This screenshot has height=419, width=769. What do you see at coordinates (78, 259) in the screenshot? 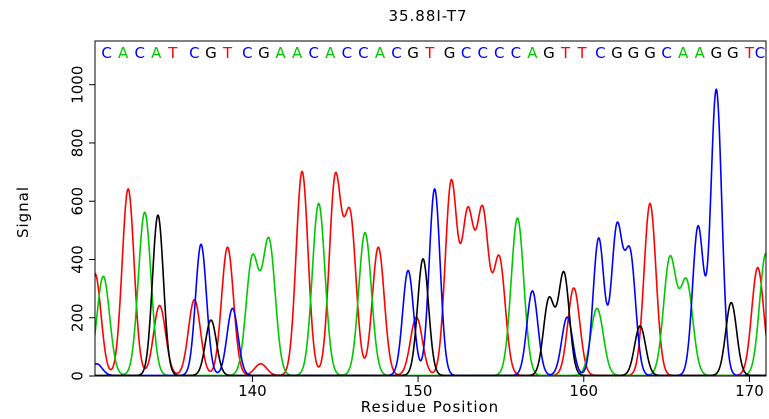
I see `y-tick-label: 400` at bounding box center [78, 259].